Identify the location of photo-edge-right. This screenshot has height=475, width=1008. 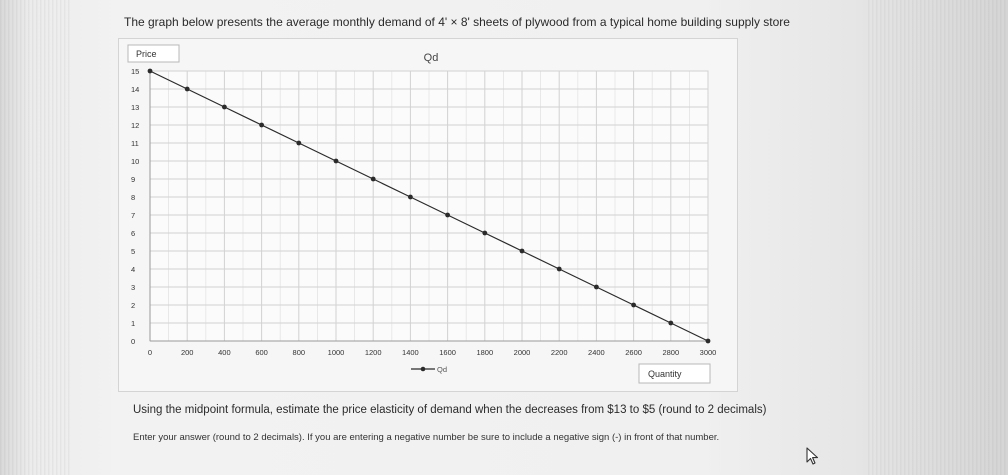
(938, 237).